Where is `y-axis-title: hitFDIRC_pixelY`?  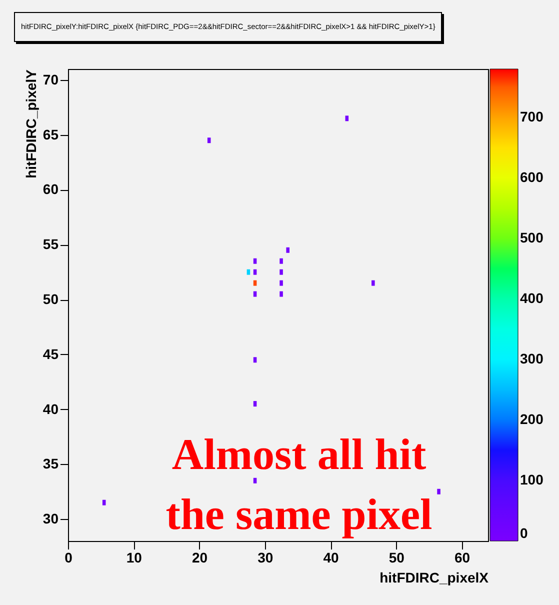 y-axis-title: hitFDIRC_pixelY is located at coordinates (30, 123).